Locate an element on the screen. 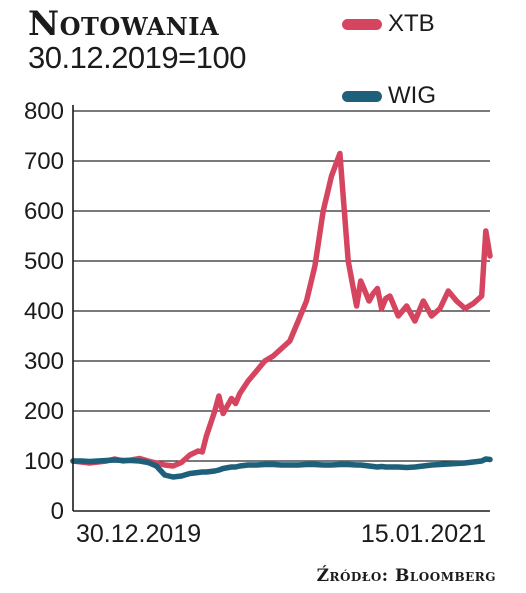 Image resolution: width=526 pixels, height=593 pixels. y-tick-label-500: 500 is located at coordinates (44, 261).